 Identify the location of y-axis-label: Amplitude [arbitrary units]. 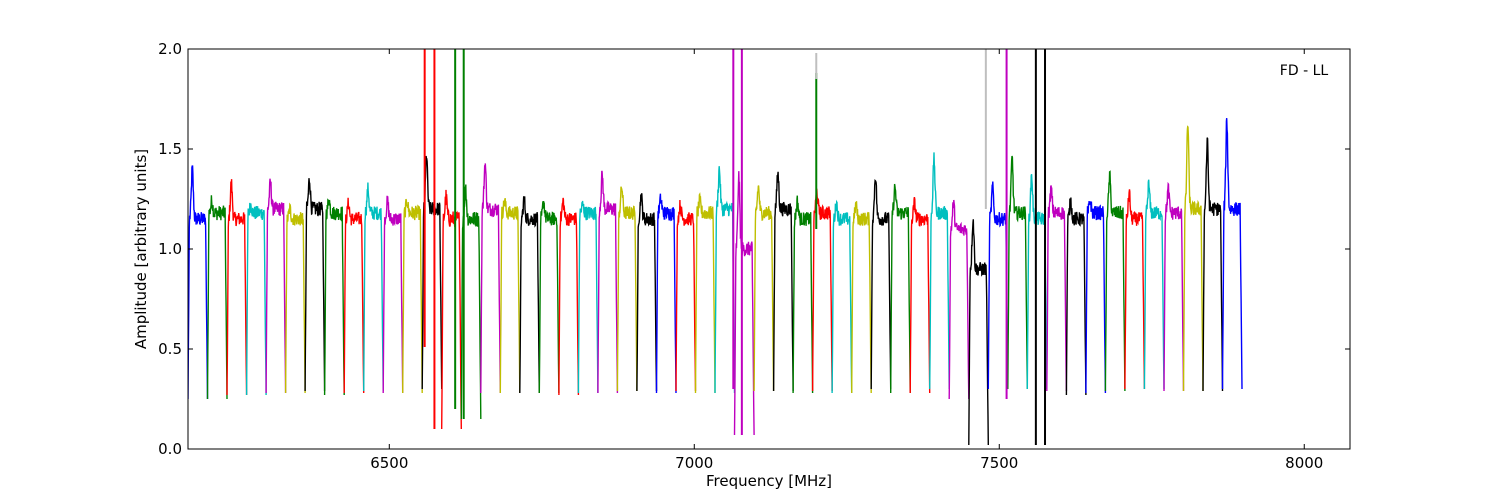
(141, 249).